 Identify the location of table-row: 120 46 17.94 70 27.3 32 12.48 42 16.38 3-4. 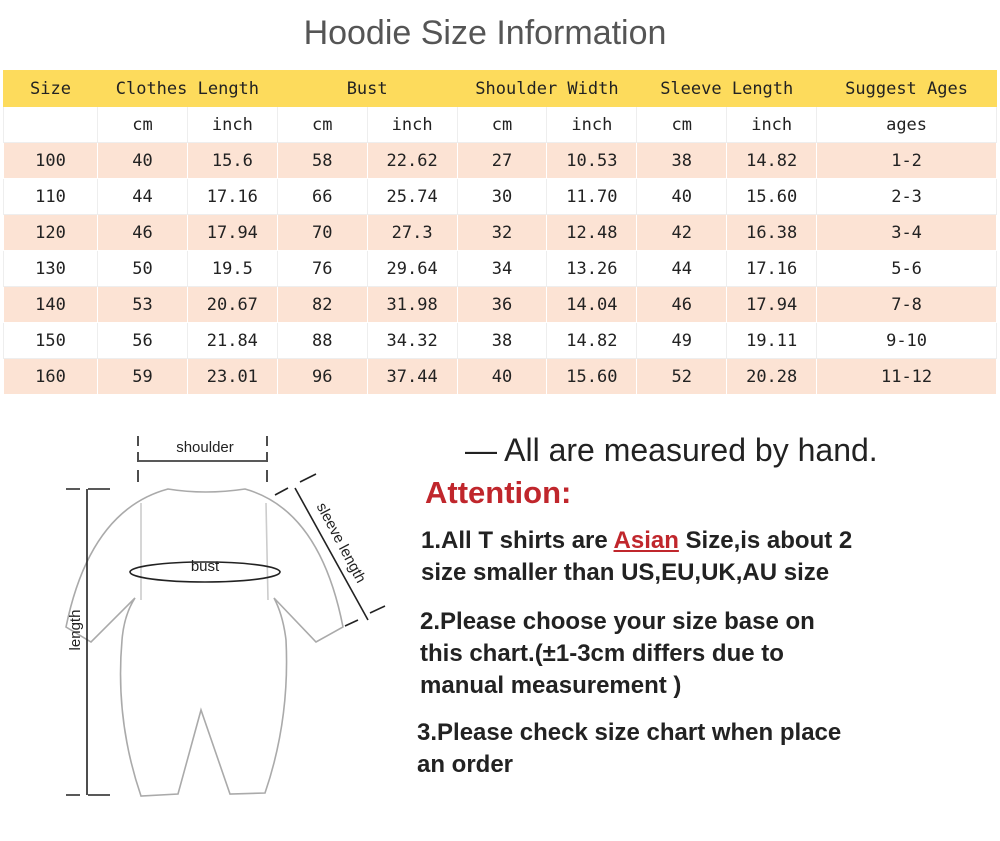
(500, 232).